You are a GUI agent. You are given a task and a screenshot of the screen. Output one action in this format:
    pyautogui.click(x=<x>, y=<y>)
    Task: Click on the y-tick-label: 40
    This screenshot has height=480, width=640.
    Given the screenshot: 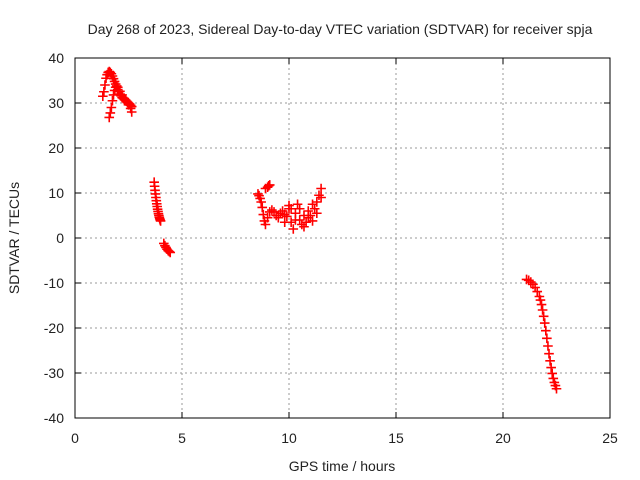 What is the action you would take?
    pyautogui.click(x=56, y=58)
    